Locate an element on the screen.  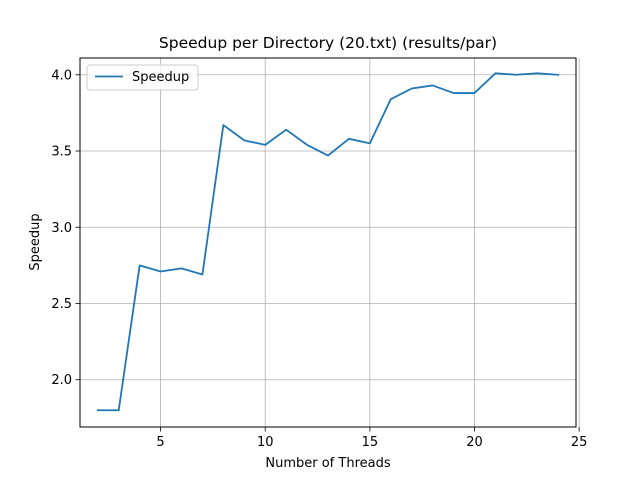
y-tick-label: 2.5 is located at coordinates (61, 304).